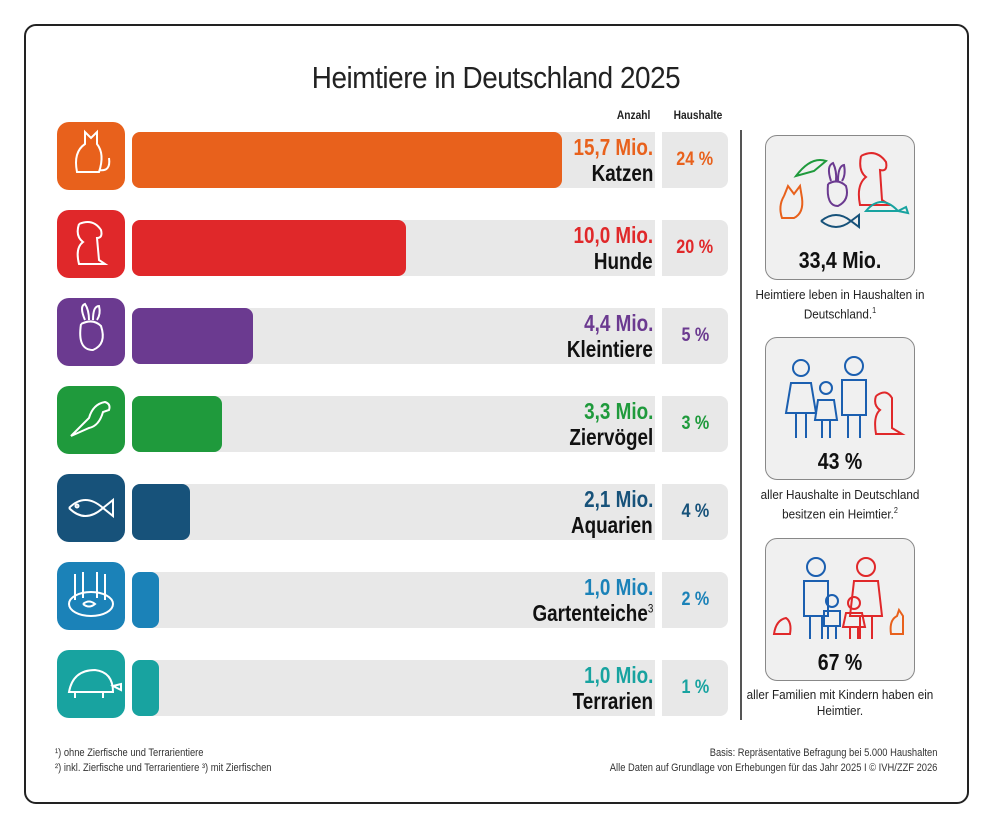 This screenshot has height=827, width=992. What do you see at coordinates (397, 420) in the screenshot?
I see `bar-row-ziervögel: 3,3 Mio. Ziervögel 3 %` at bounding box center [397, 420].